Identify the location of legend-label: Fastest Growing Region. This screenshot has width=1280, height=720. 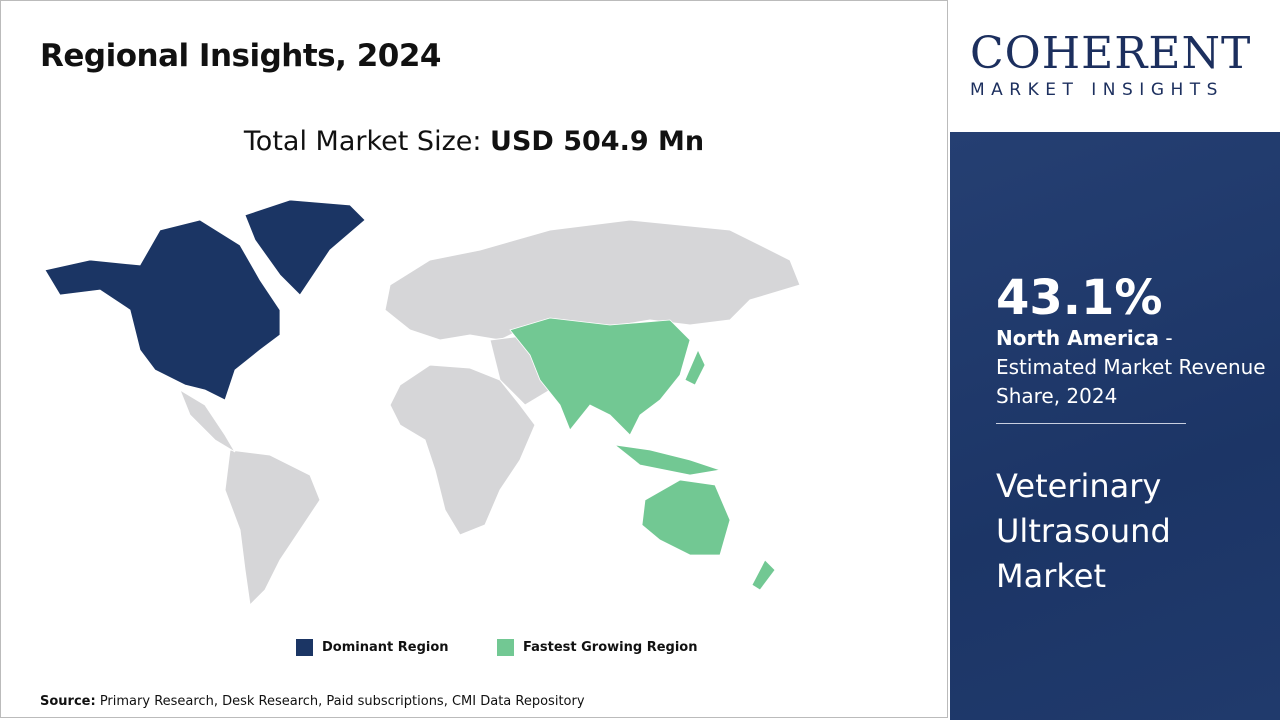
(610, 647).